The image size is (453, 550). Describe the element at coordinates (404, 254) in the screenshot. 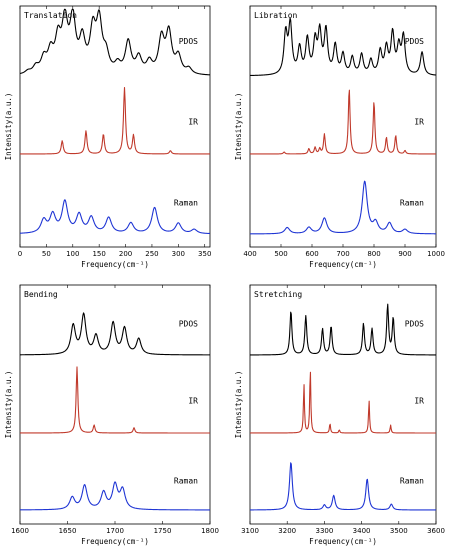

I see `x-tick-label: 900` at that location.